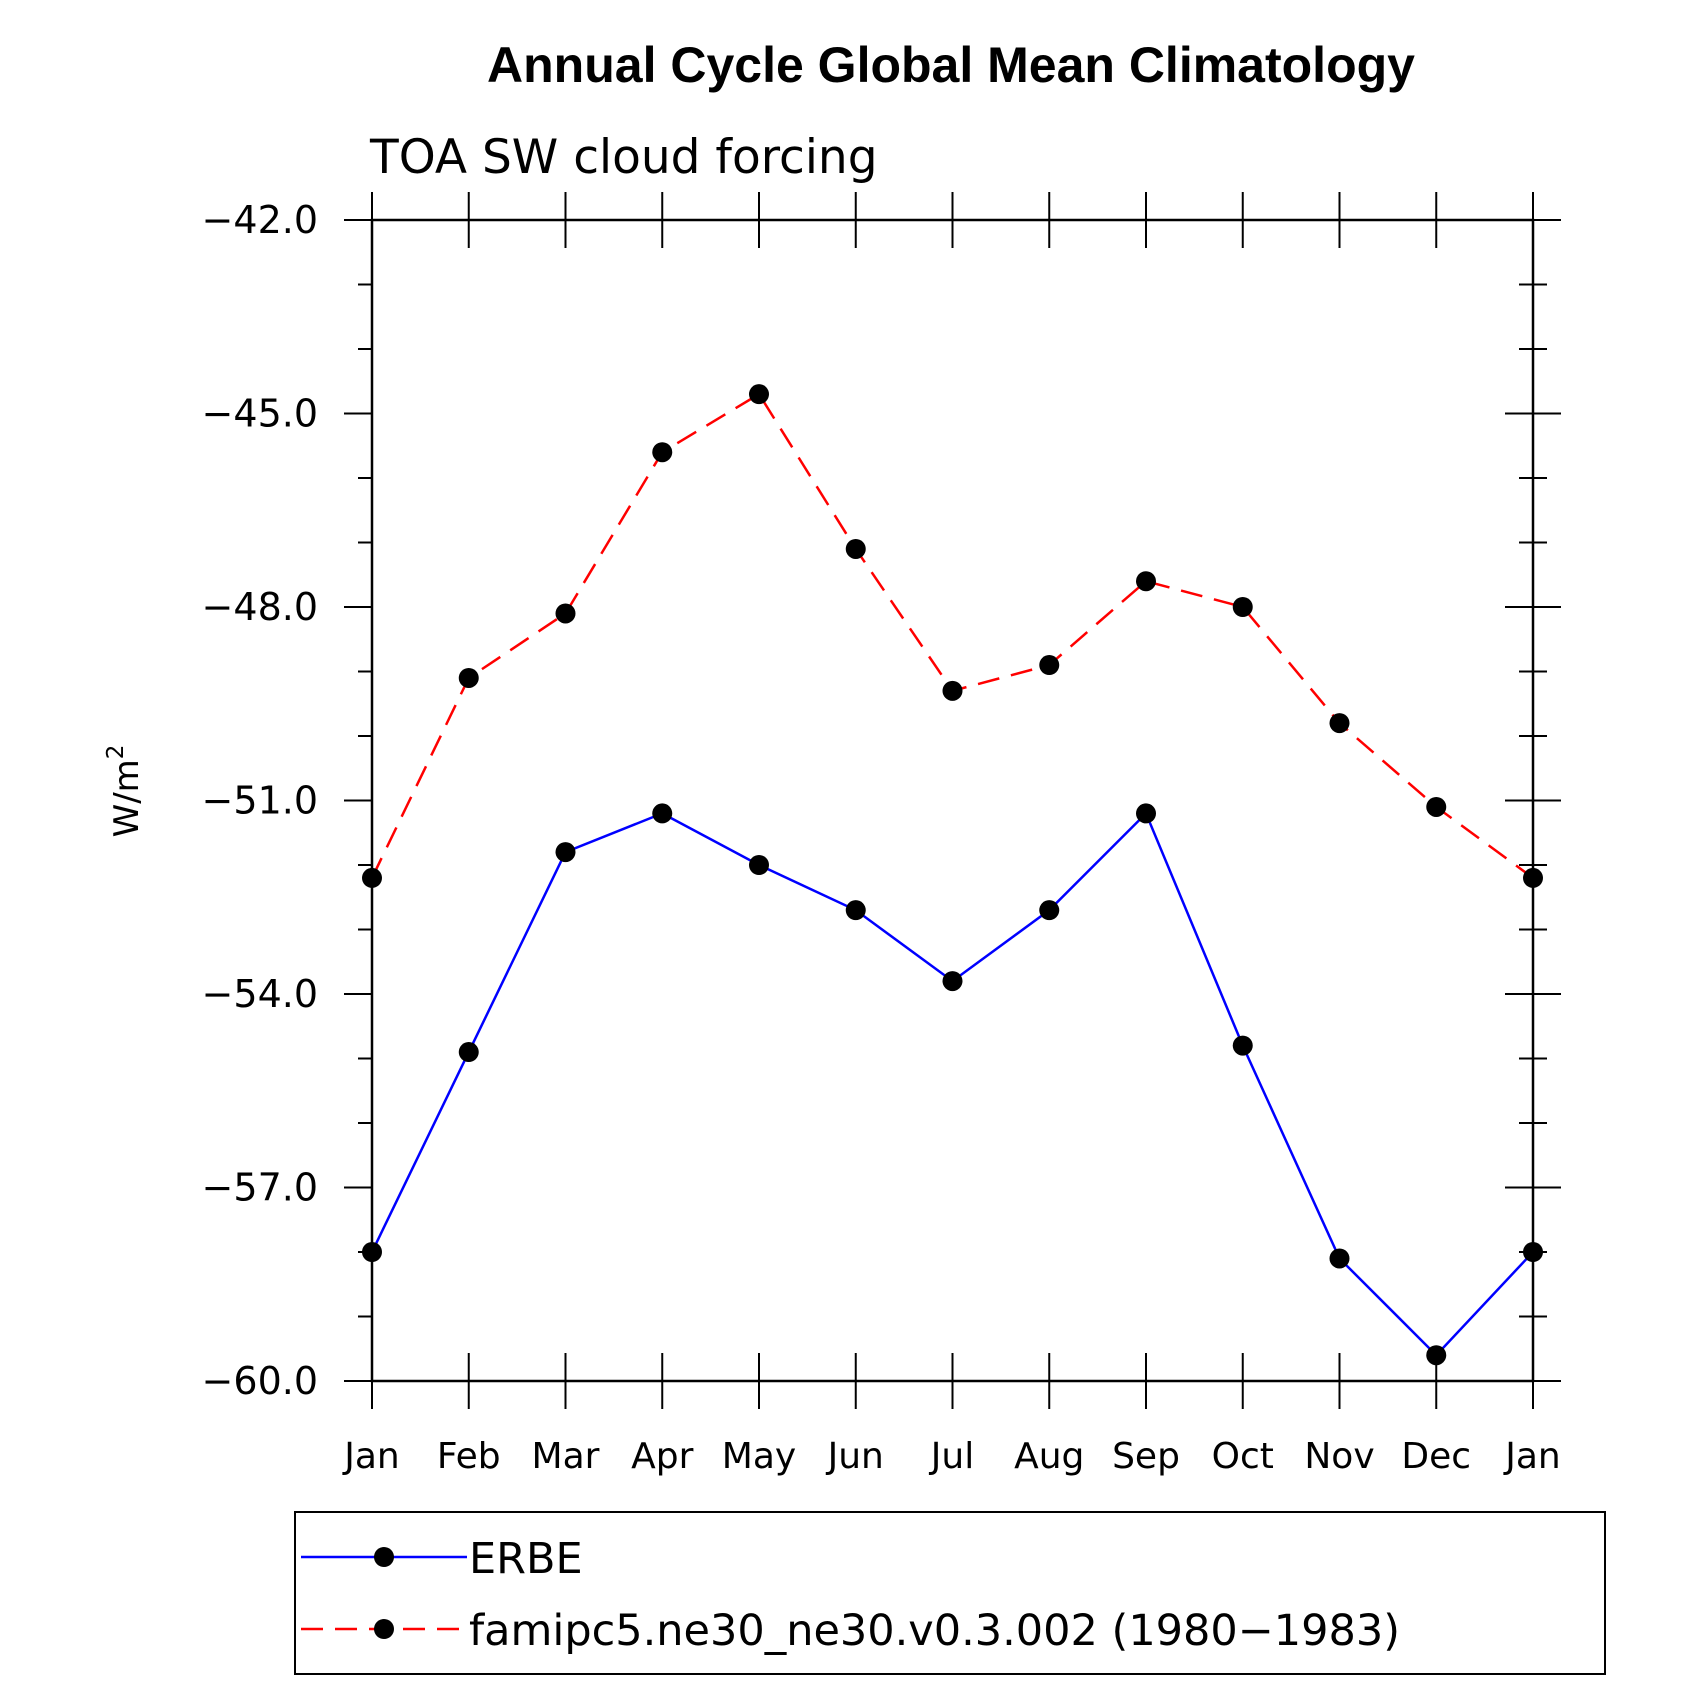 The image size is (1697, 1697). I want to click on x-tick-label: Oct, so click(1243, 1456).